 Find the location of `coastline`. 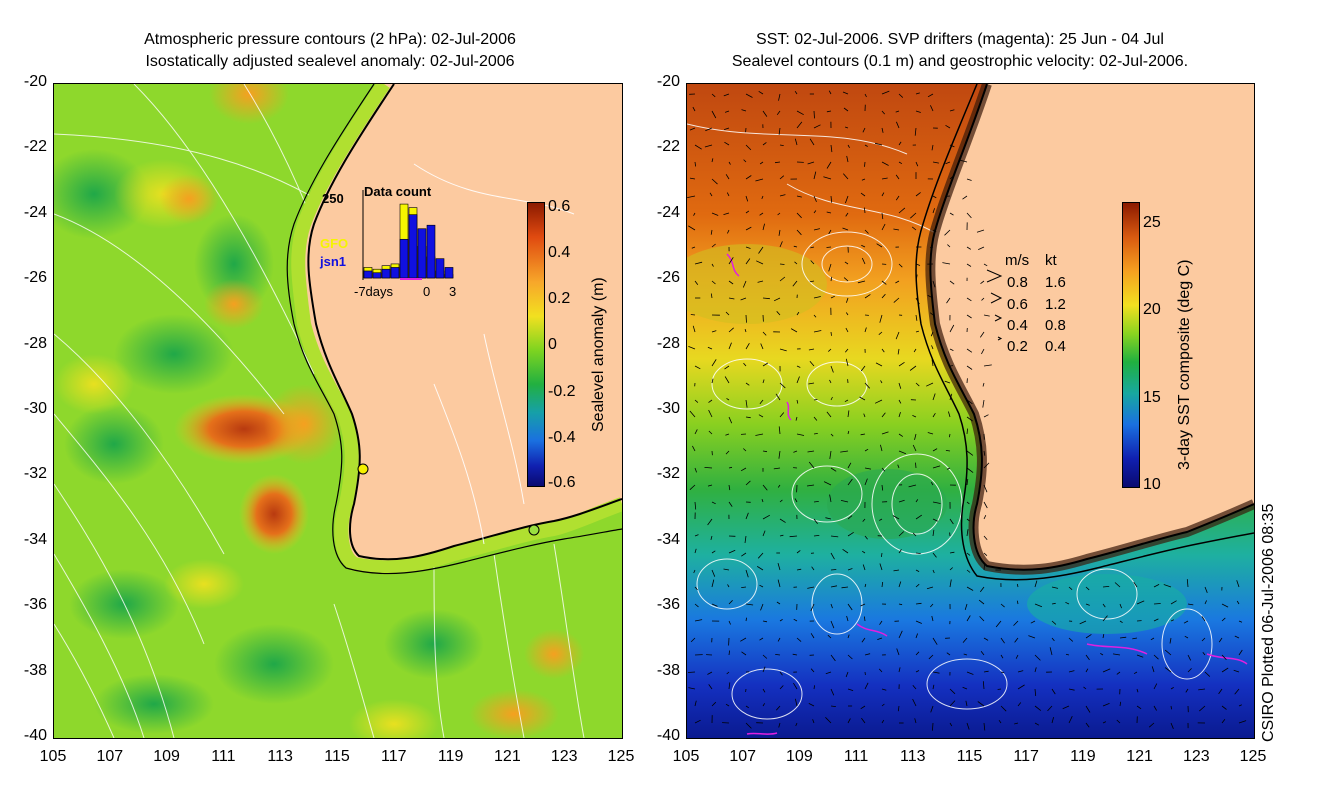

coastline is located at coordinates (464, 322).